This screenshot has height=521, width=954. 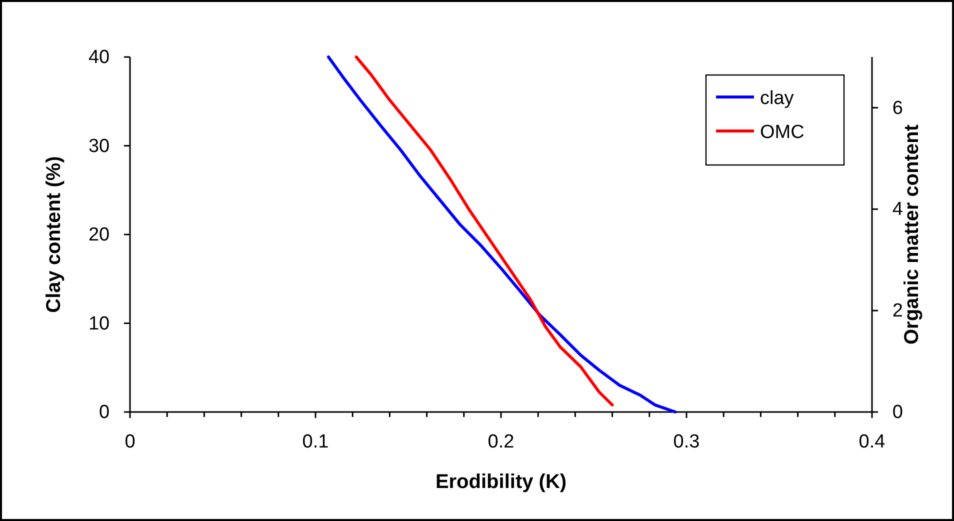 What do you see at coordinates (99, 146) in the screenshot?
I see `y-tick-label: 30` at bounding box center [99, 146].